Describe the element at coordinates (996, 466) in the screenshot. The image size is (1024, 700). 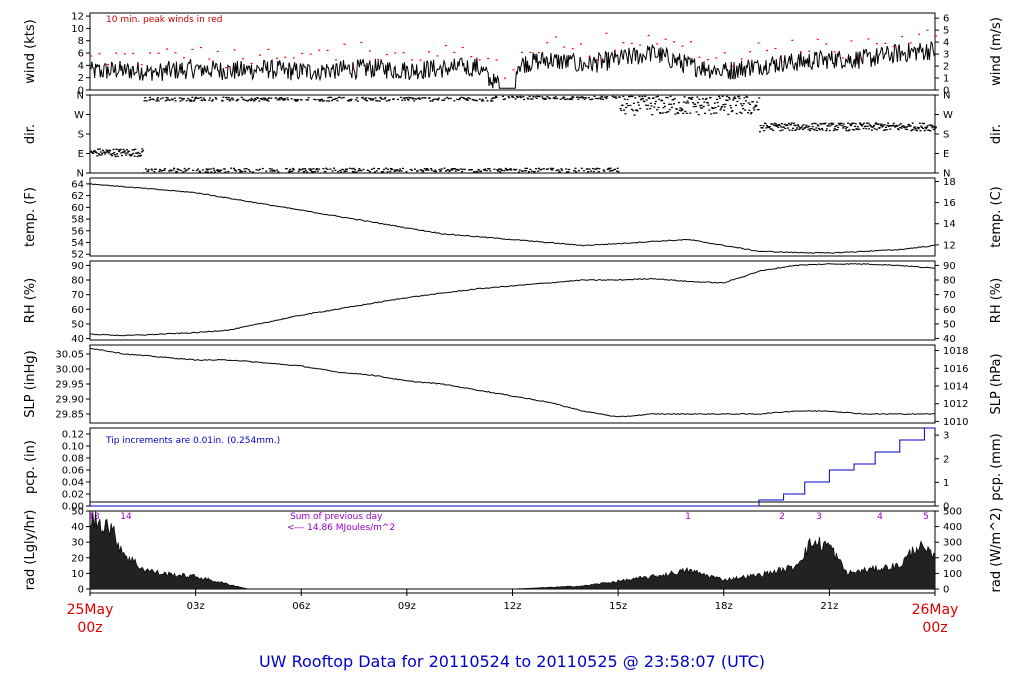
I see `ylabel-right-pcp: pcp. (mm)` at that location.